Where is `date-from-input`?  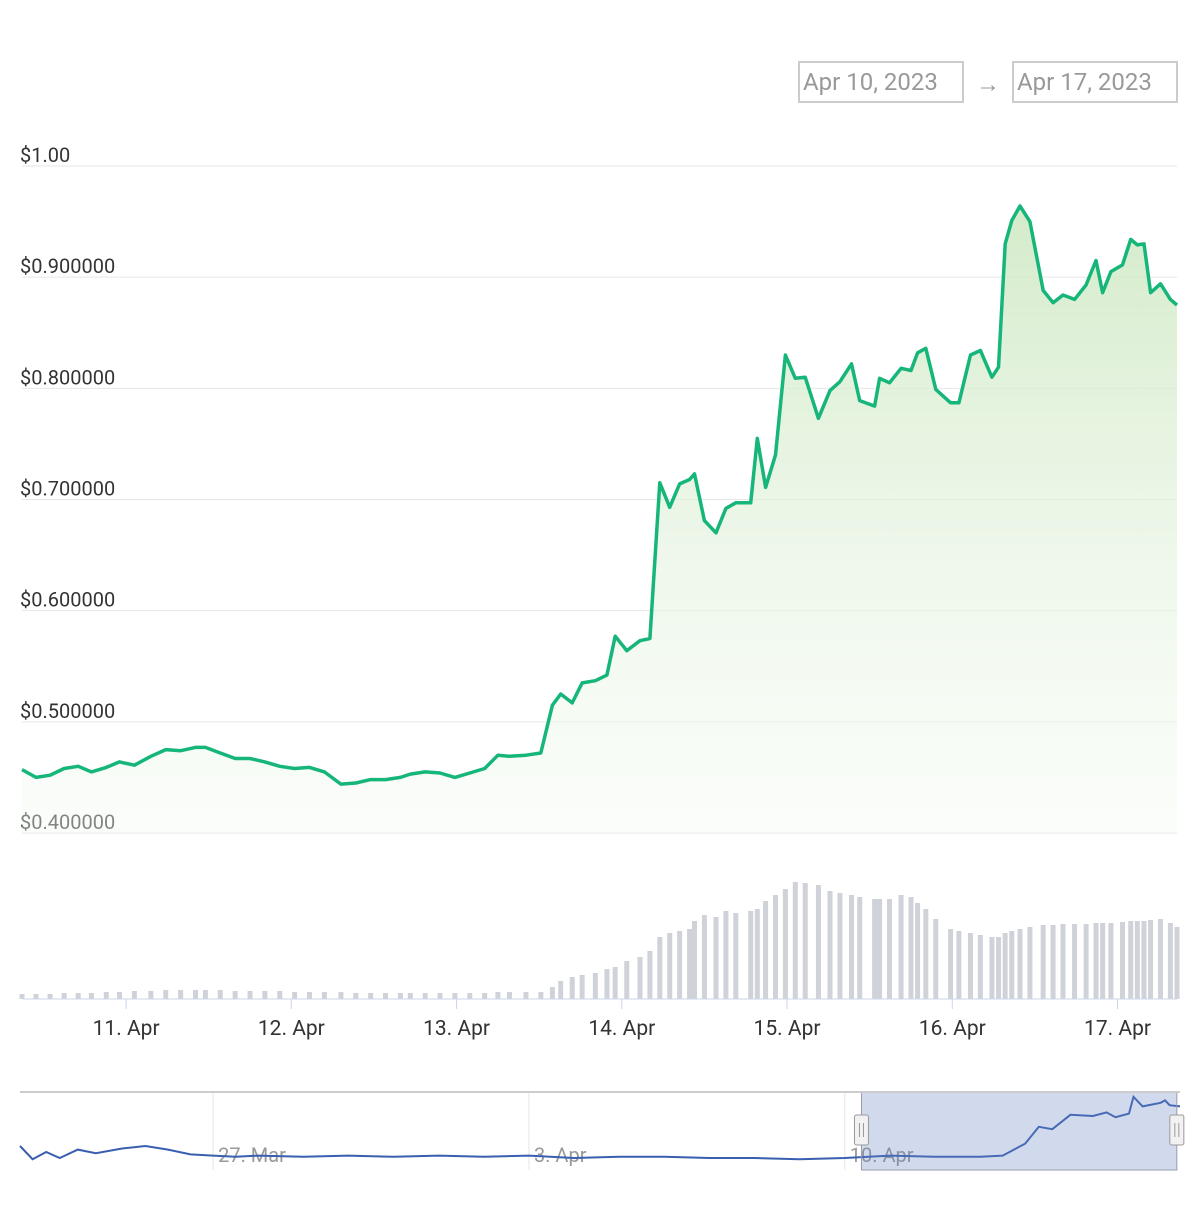 date-from-input is located at coordinates (881, 82).